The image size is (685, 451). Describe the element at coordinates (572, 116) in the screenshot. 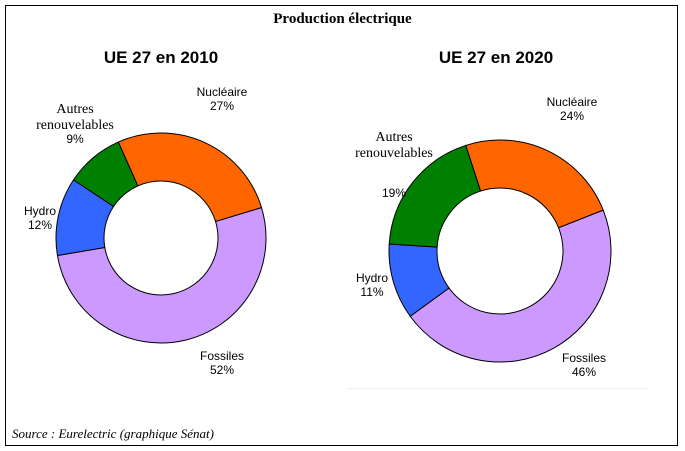

I see `value-label: 24%` at that location.